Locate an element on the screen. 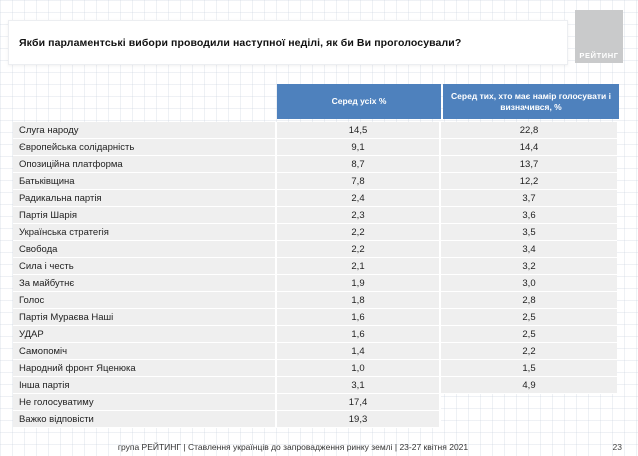  table-row: УДАР 1,6 2,5 is located at coordinates (316, 334).